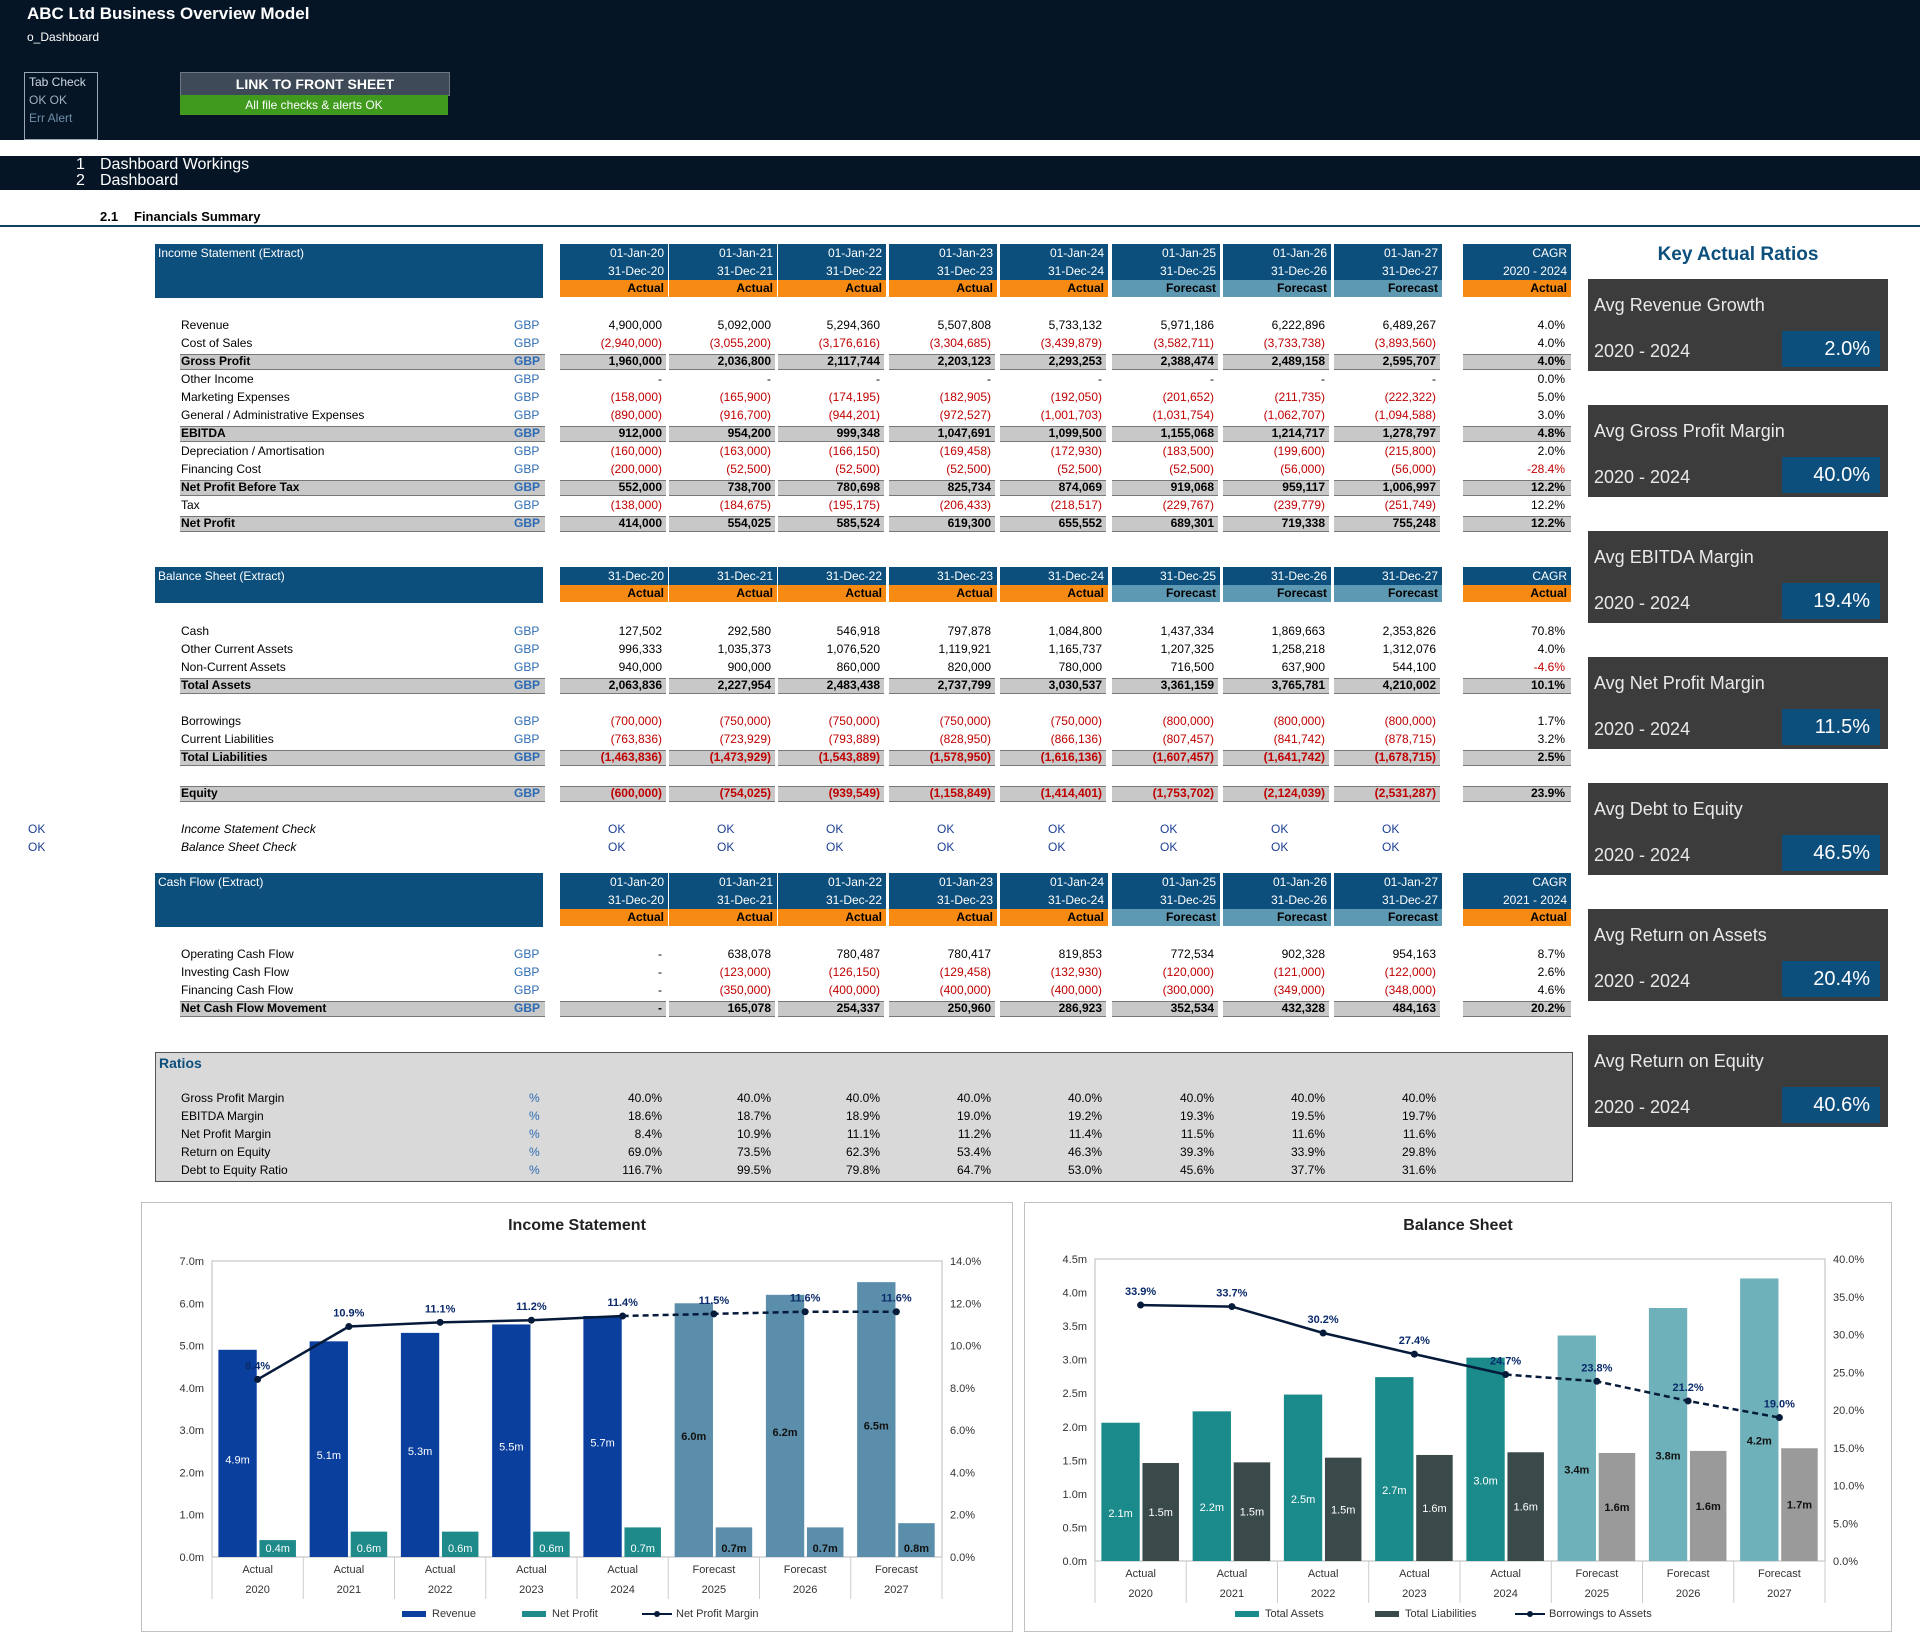  I want to click on line-data-label: 30.2%, so click(1323, 1320).